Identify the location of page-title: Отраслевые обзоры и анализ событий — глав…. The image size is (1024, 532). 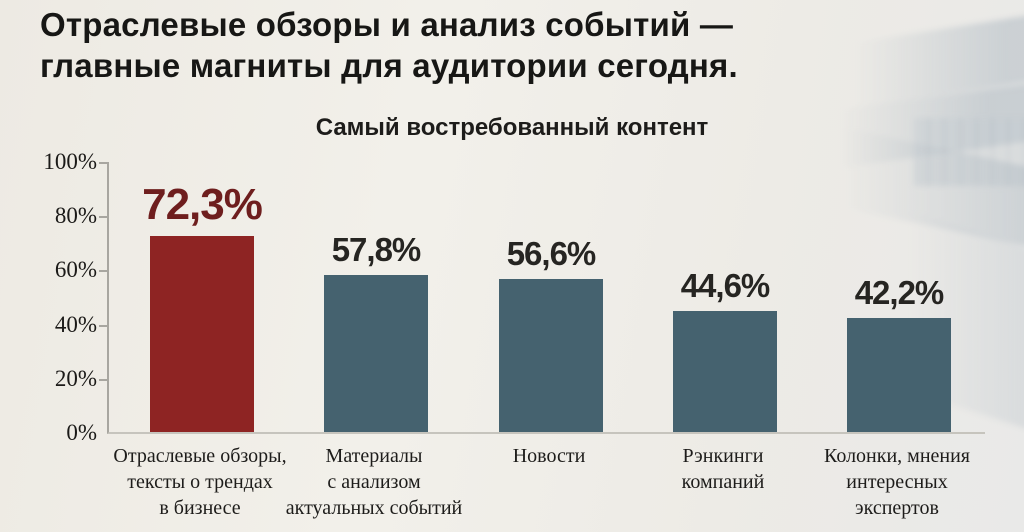
(389, 45).